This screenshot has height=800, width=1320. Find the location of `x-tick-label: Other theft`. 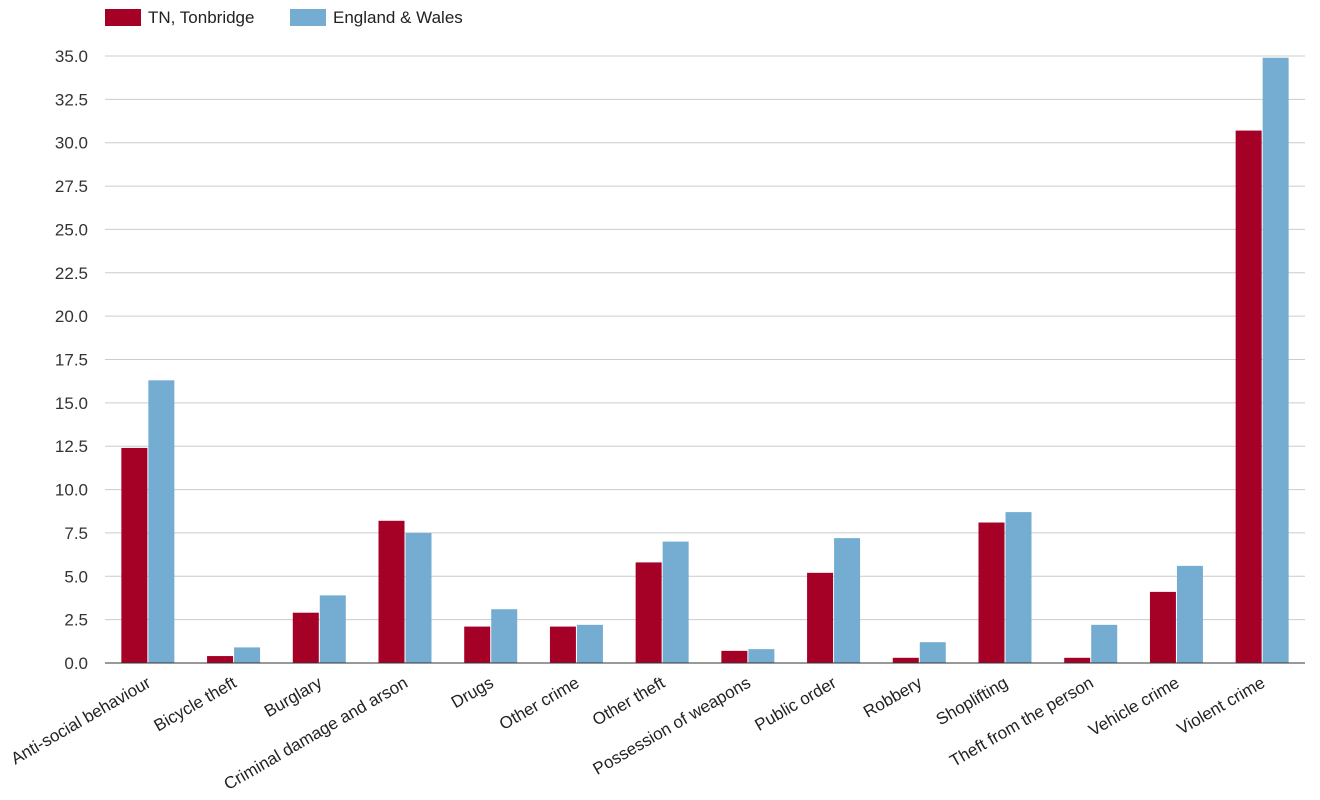

x-tick-label: Other theft is located at coordinates (628, 701).